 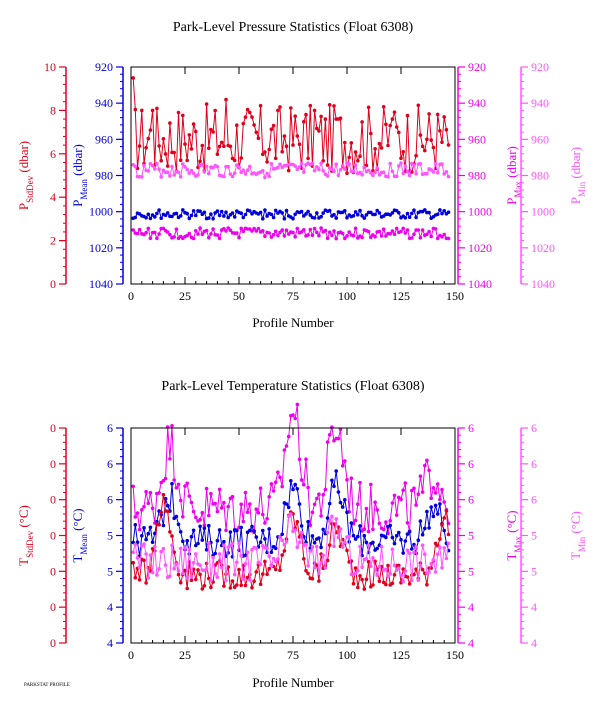 I want to click on y-tick-label-stddev: 0, so click(x=53, y=428).